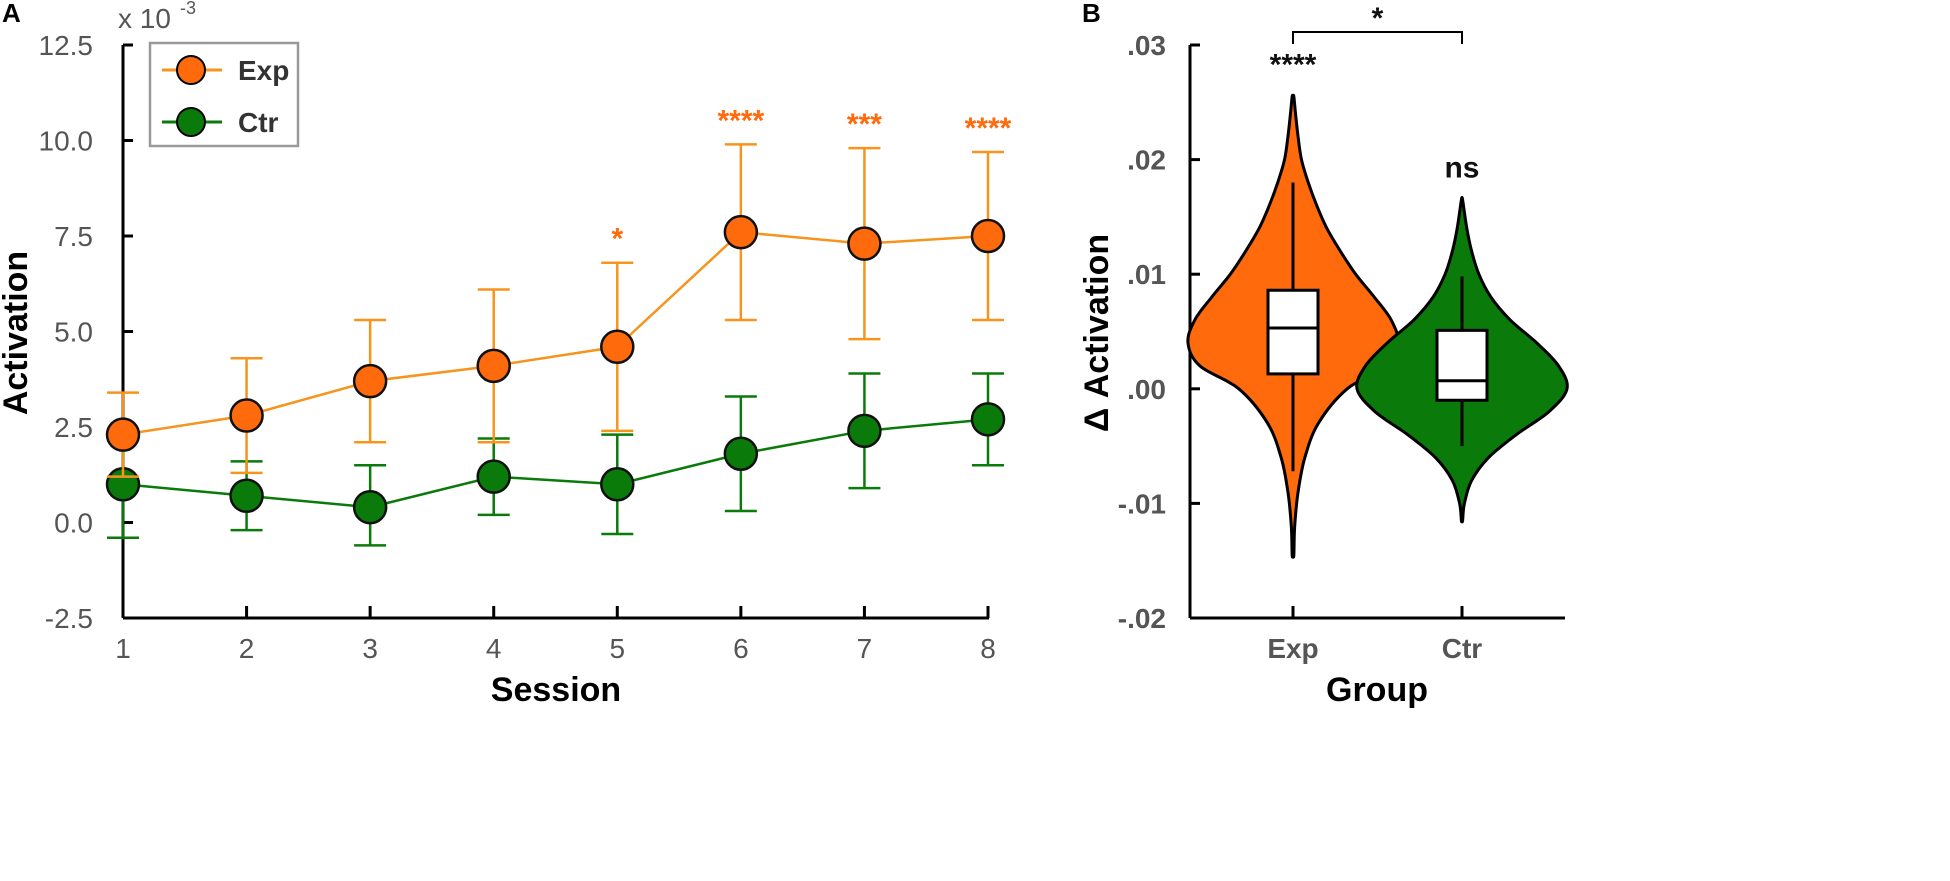  I want to click on x-tick-label: 2, so click(247, 648).